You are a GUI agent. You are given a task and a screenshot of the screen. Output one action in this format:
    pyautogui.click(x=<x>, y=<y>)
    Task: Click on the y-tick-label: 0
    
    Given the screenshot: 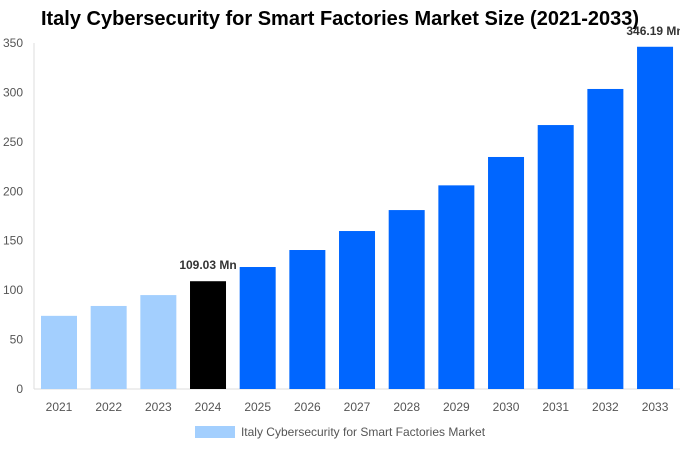 What is the action you would take?
    pyautogui.click(x=19, y=389)
    